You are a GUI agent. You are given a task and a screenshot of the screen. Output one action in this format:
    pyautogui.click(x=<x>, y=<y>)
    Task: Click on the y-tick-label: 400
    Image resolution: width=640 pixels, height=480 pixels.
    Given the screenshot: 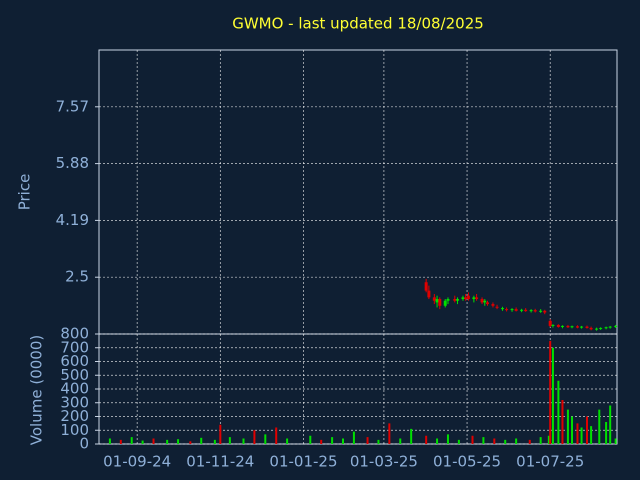 What is the action you would take?
    pyautogui.click(x=74, y=389)
    